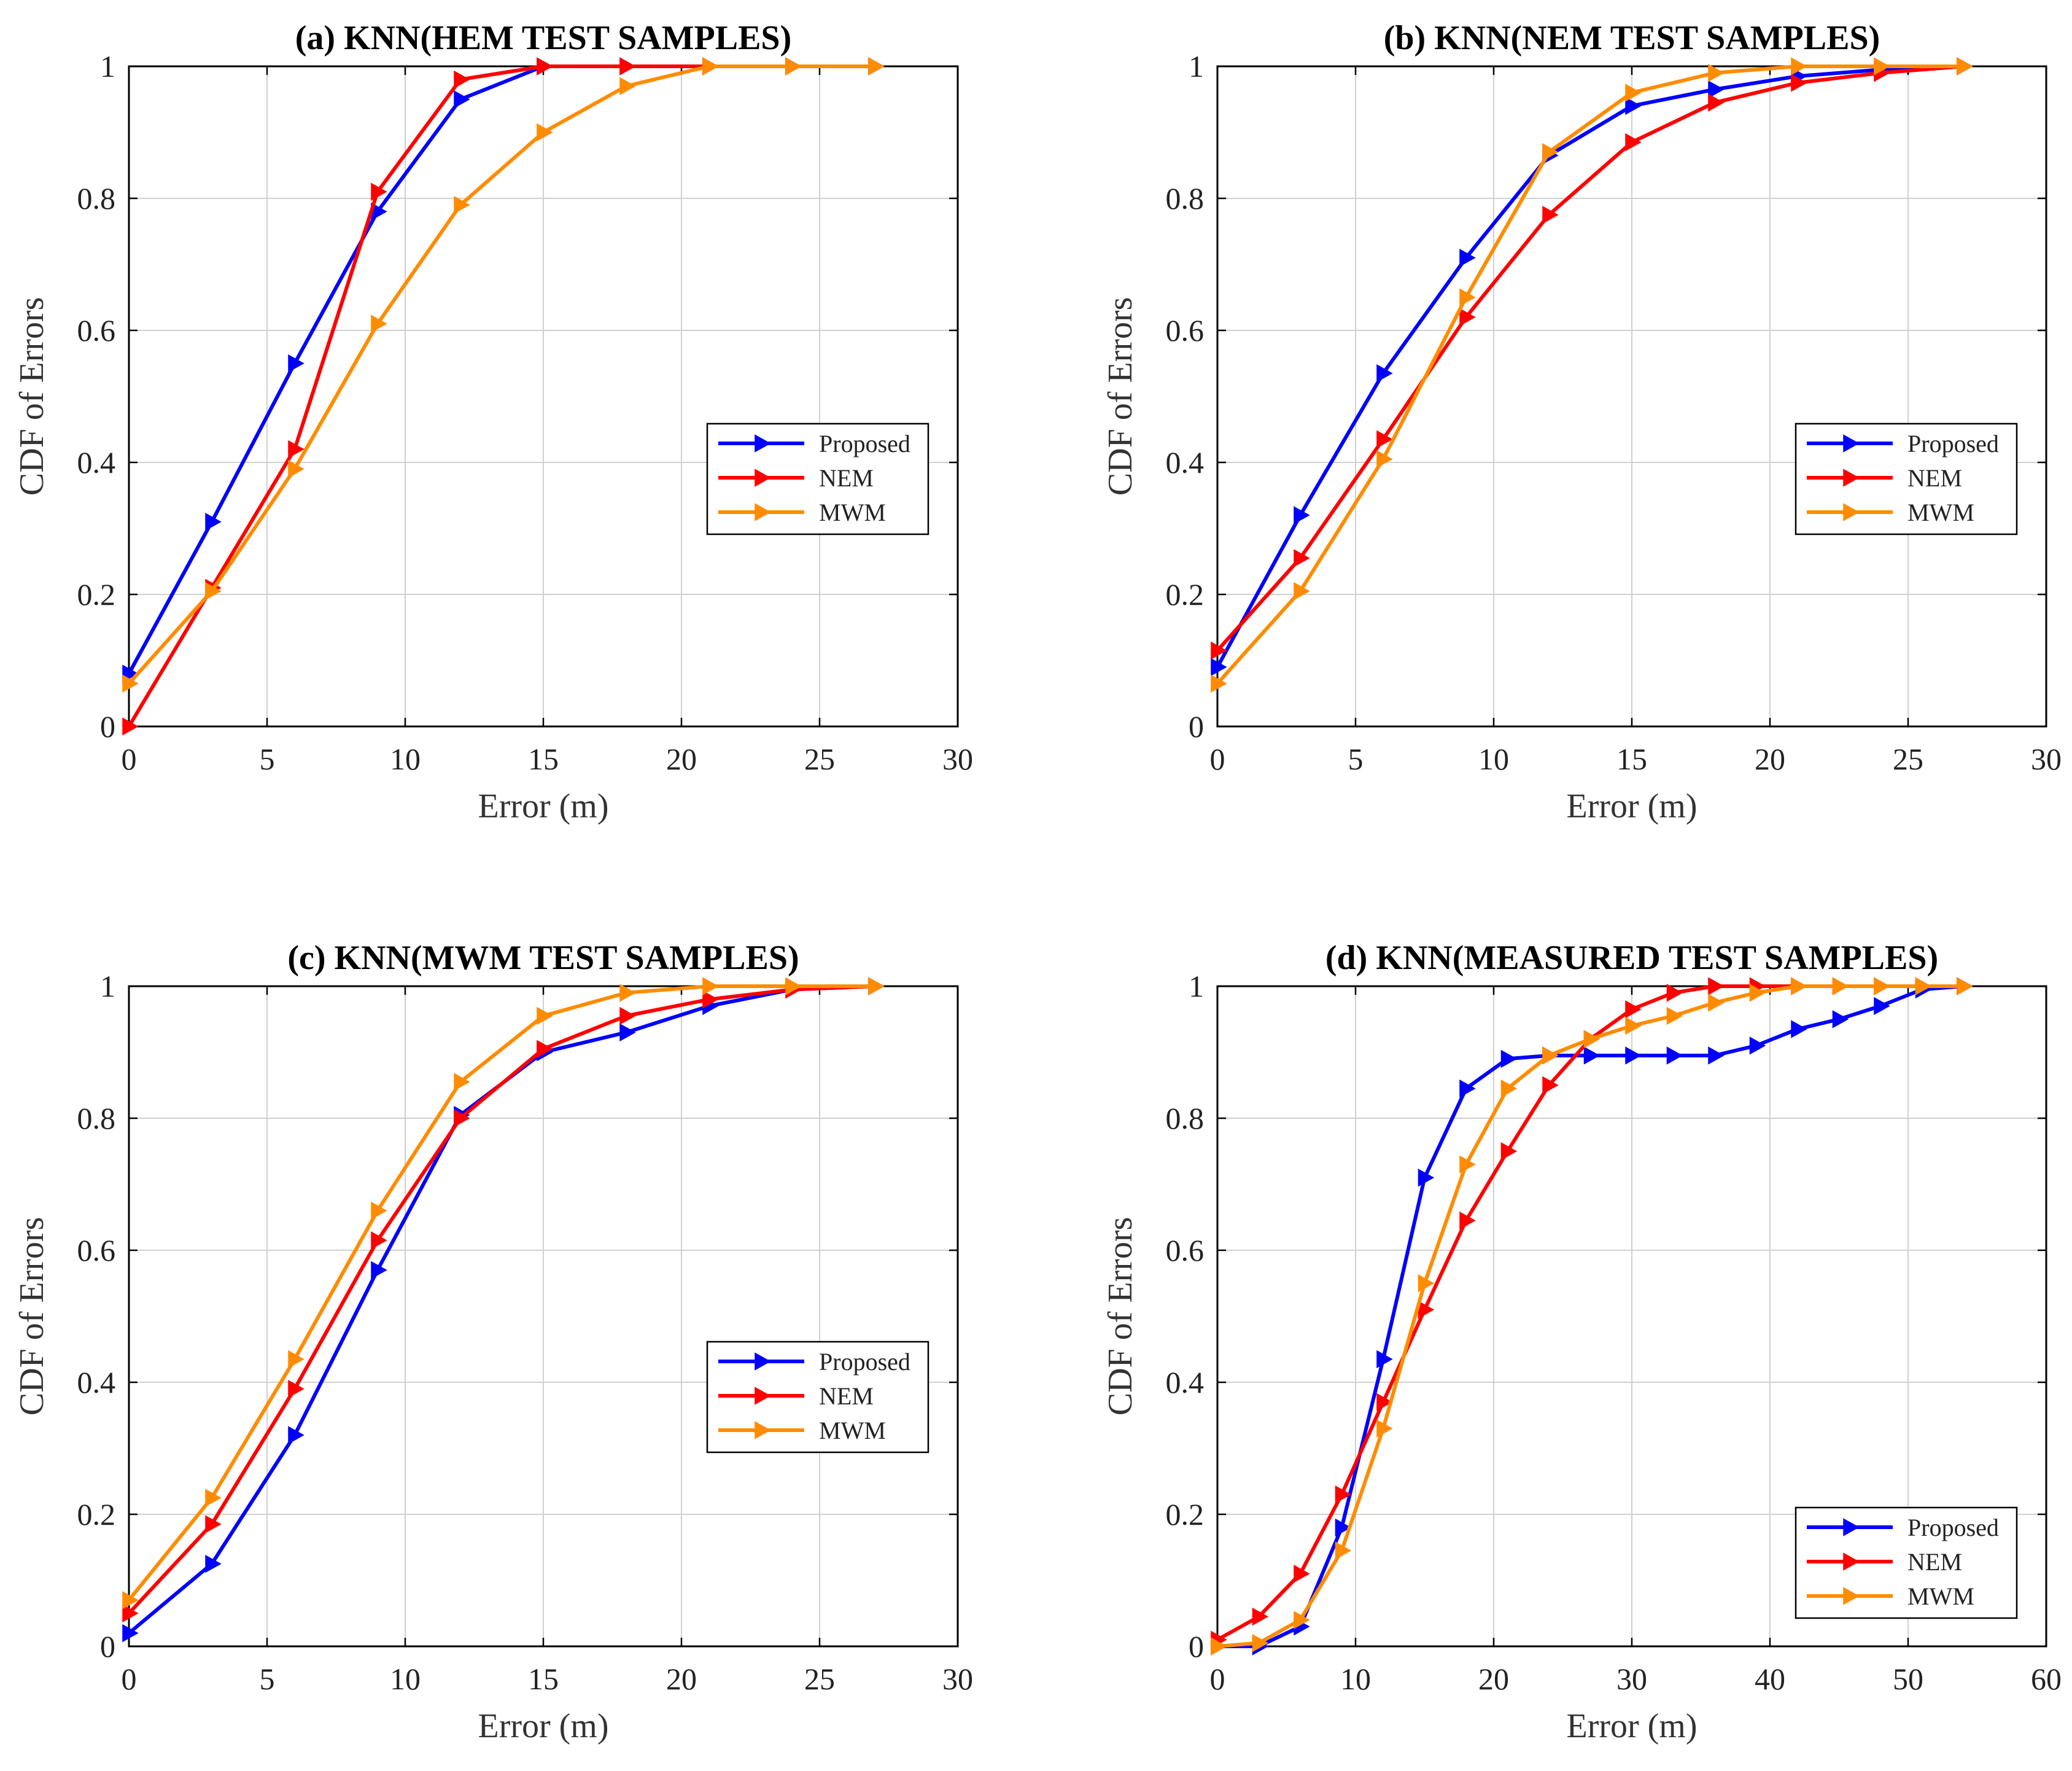  What do you see at coordinates (1590, 366) in the screenshot?
I see `series-line-proposed` at bounding box center [1590, 366].